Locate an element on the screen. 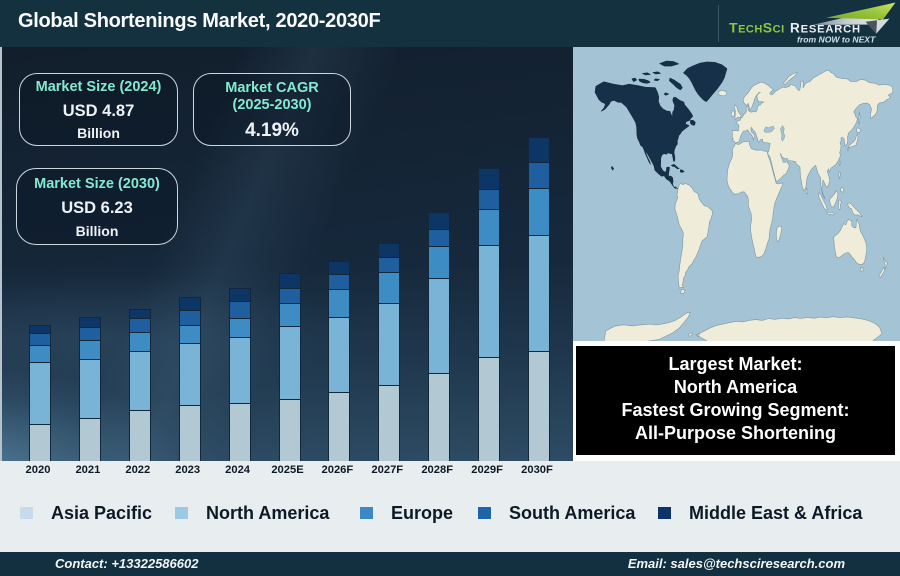 This screenshot has width=900, height=576. svg-text: TECHSCI is located at coordinates (757, 28).